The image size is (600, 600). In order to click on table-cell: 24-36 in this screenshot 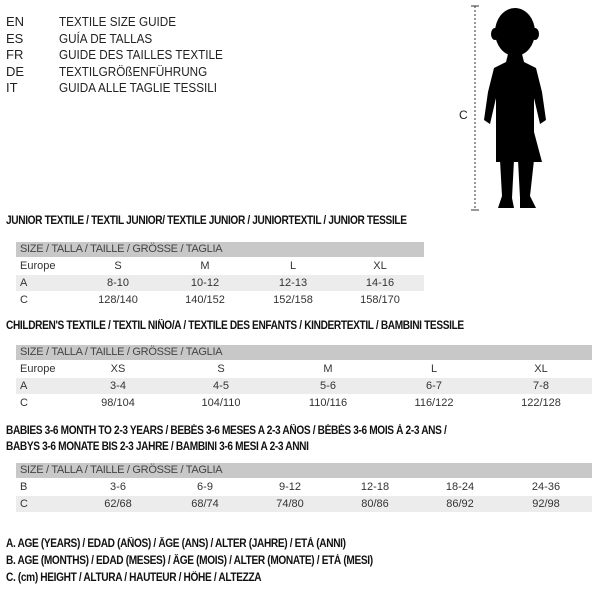, I will do `click(546, 487)`.